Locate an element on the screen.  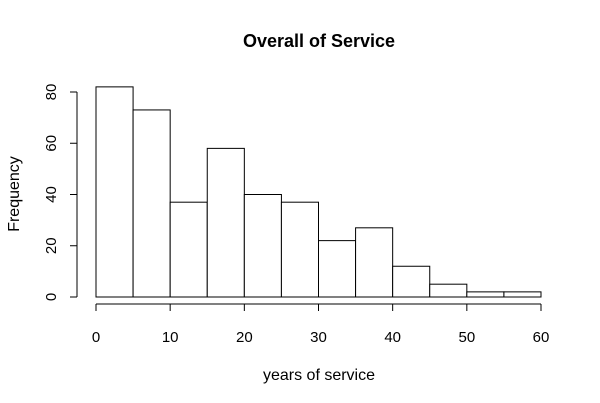
x-tick-label-5: 50 is located at coordinates (466, 337).